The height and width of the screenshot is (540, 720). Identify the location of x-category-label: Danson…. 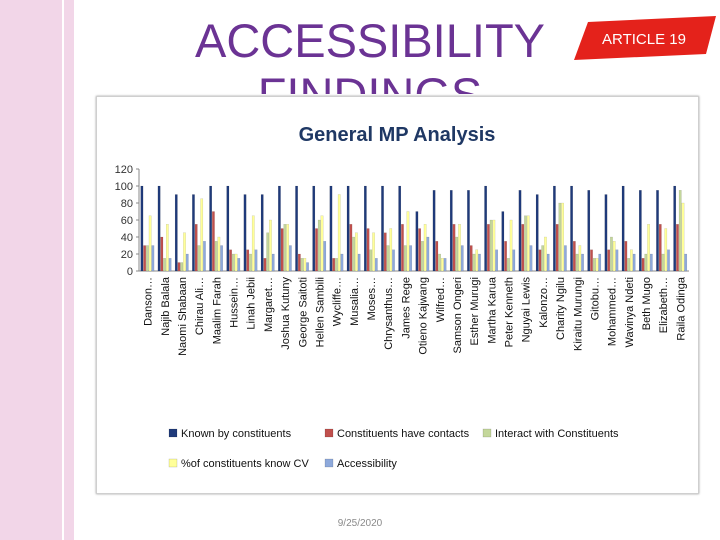
(149, 301).